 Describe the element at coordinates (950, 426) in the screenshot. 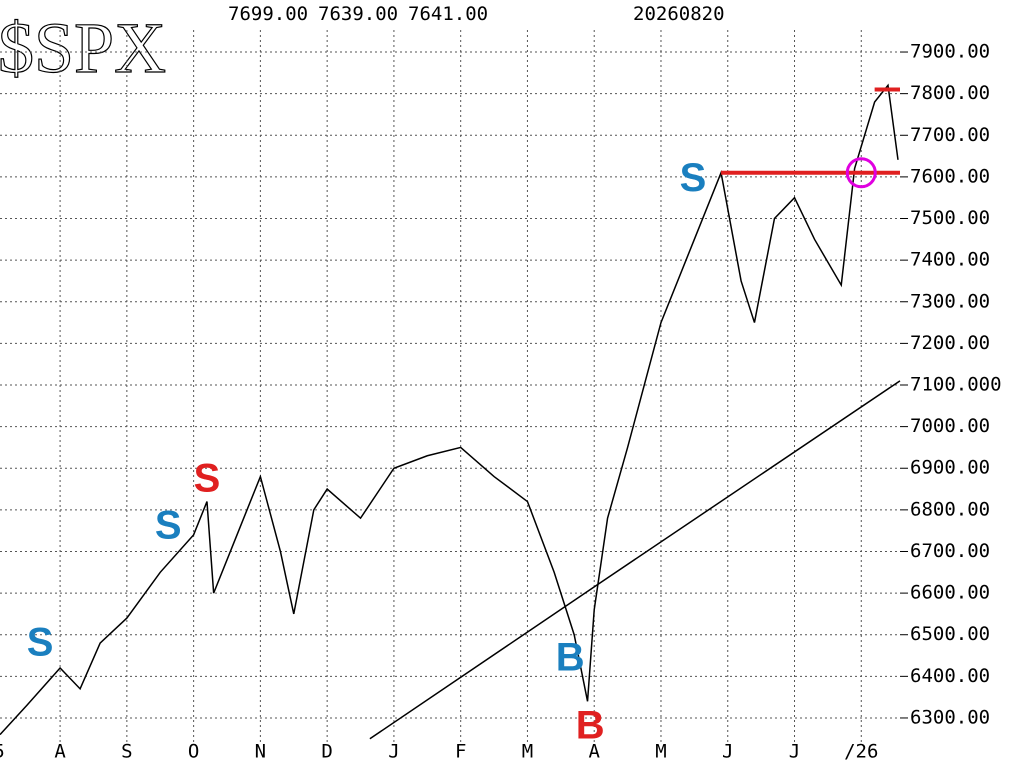

I see `y-tick-label: 7000.00` at that location.